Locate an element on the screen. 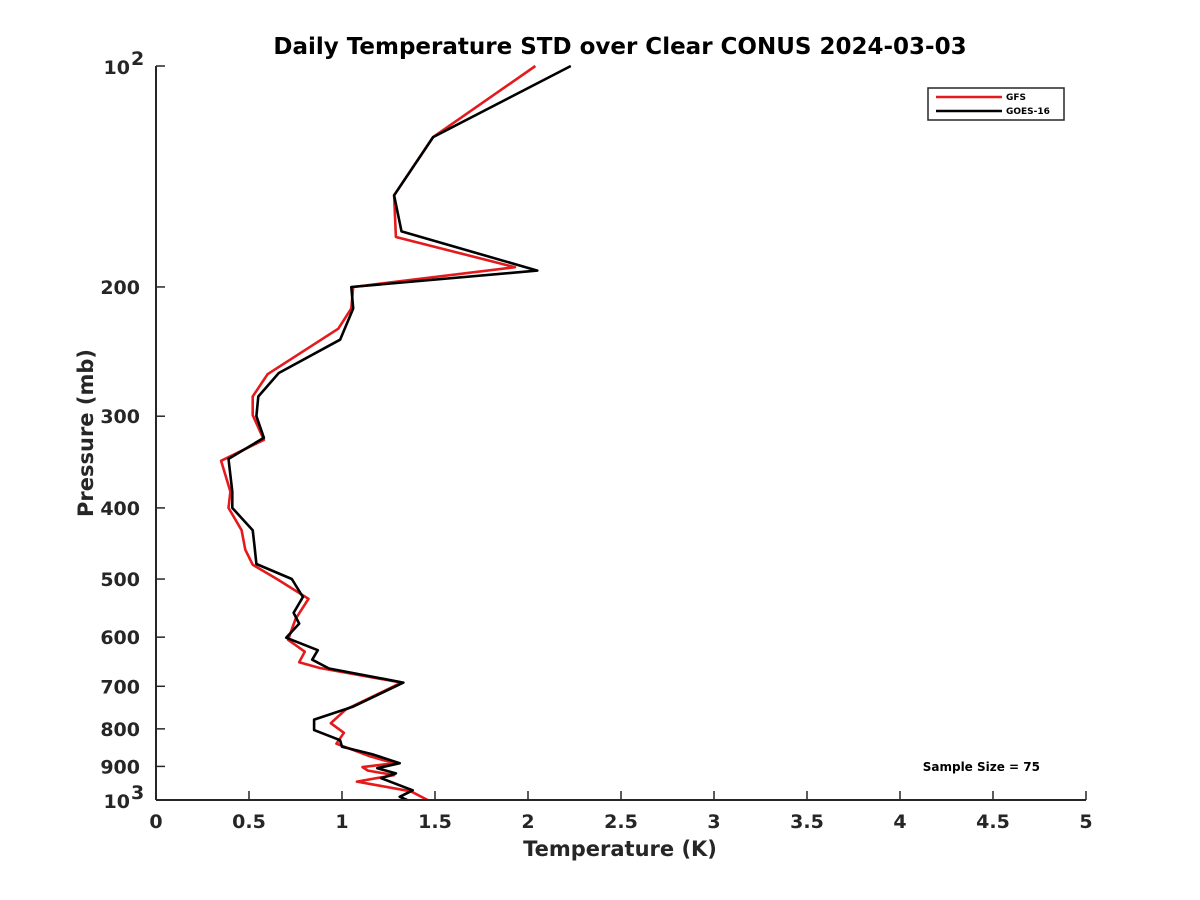 The height and width of the screenshot is (900, 1200). y-tick-exponent-9: 3 is located at coordinates (137, 793).